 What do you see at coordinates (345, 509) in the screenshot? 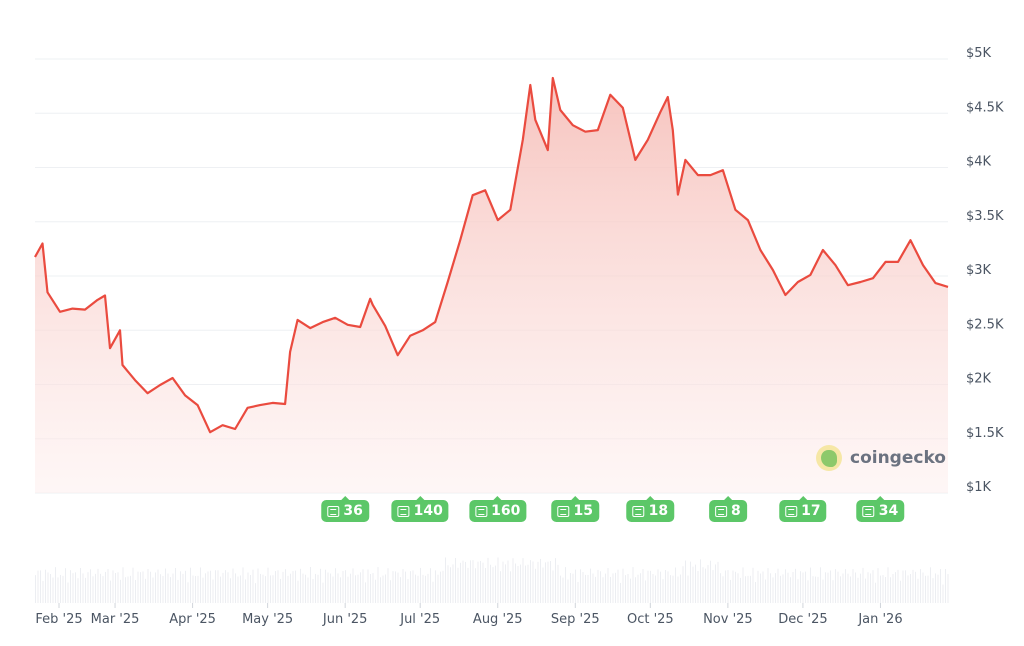
I see `news-badge: 36` at bounding box center [345, 509].